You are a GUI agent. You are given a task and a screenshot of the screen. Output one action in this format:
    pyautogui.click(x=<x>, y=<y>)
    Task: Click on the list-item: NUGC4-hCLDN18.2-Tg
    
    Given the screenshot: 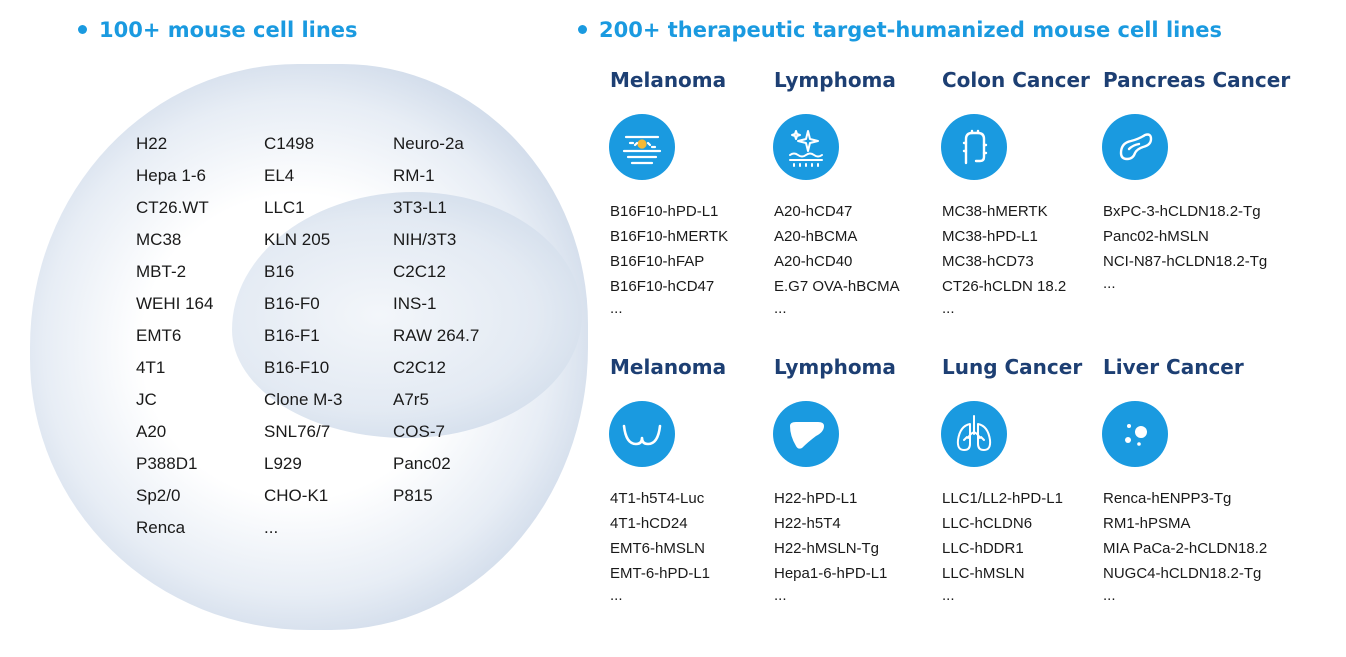 What is the action you would take?
    pyautogui.click(x=1182, y=573)
    